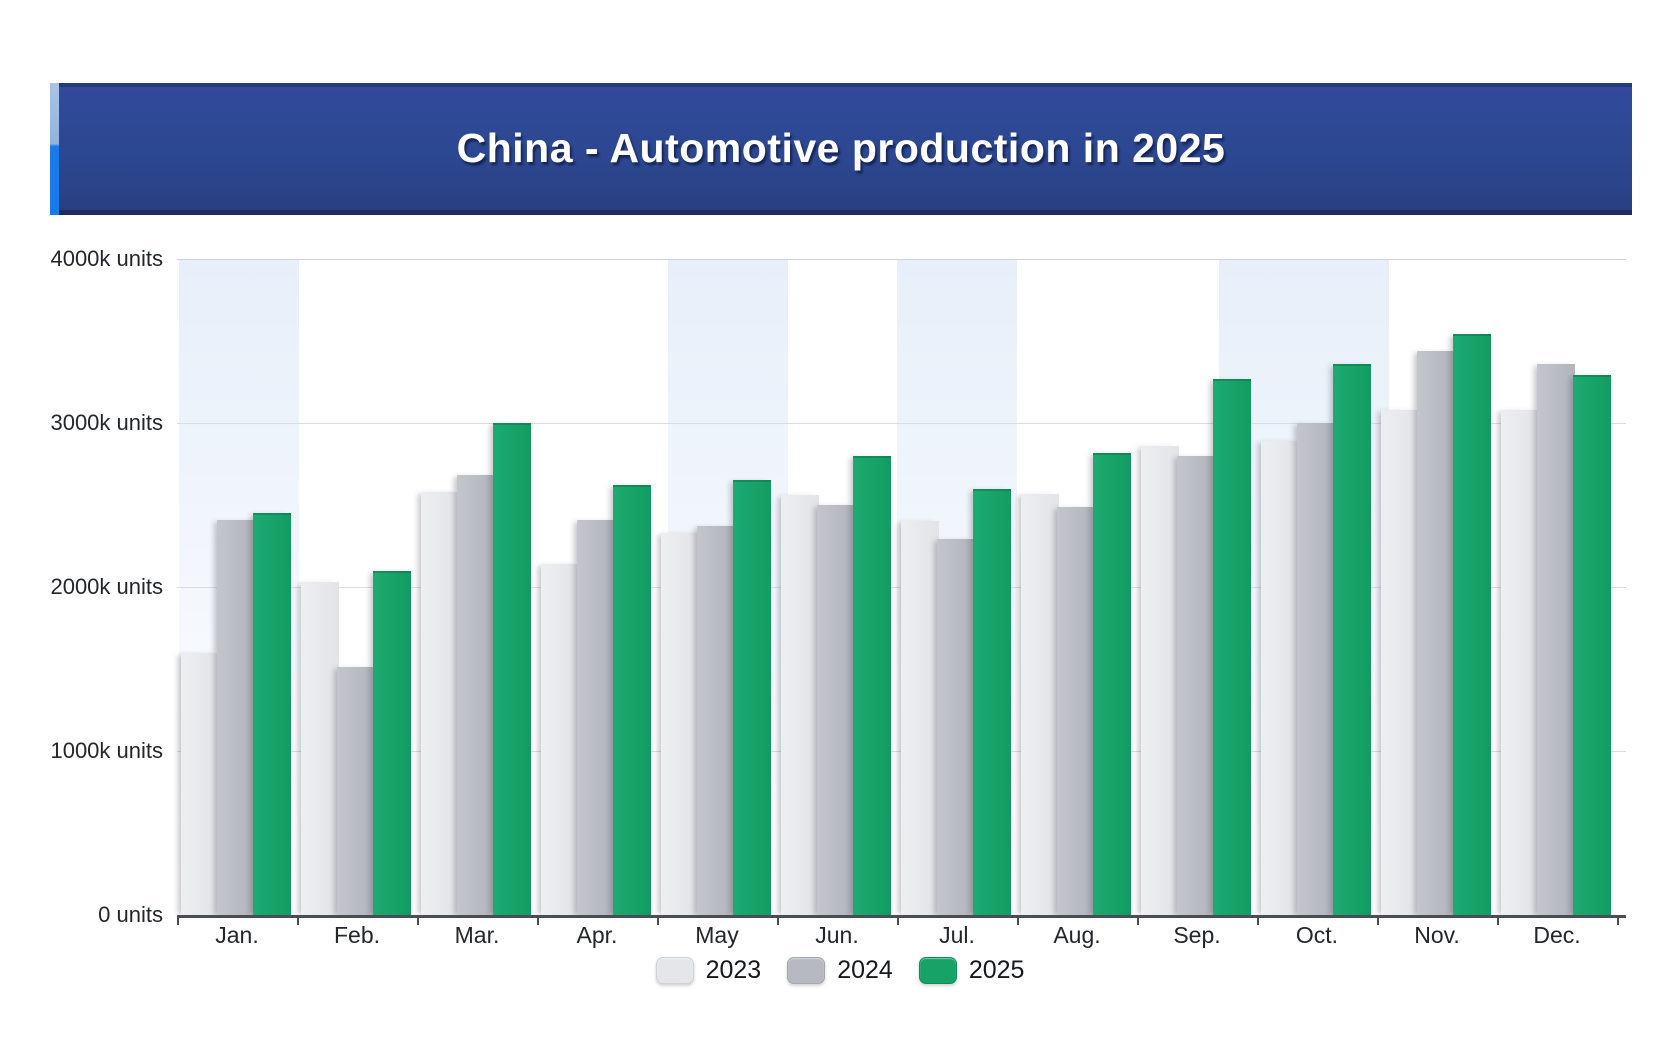  What do you see at coordinates (1472, 624) in the screenshot?
I see `bar-2025-nov` at bounding box center [1472, 624].